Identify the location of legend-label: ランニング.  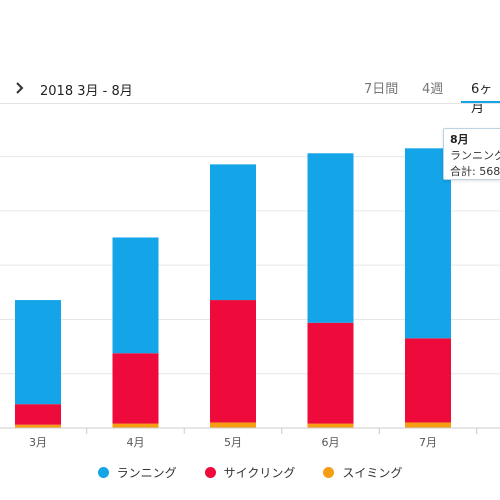
(146, 472).